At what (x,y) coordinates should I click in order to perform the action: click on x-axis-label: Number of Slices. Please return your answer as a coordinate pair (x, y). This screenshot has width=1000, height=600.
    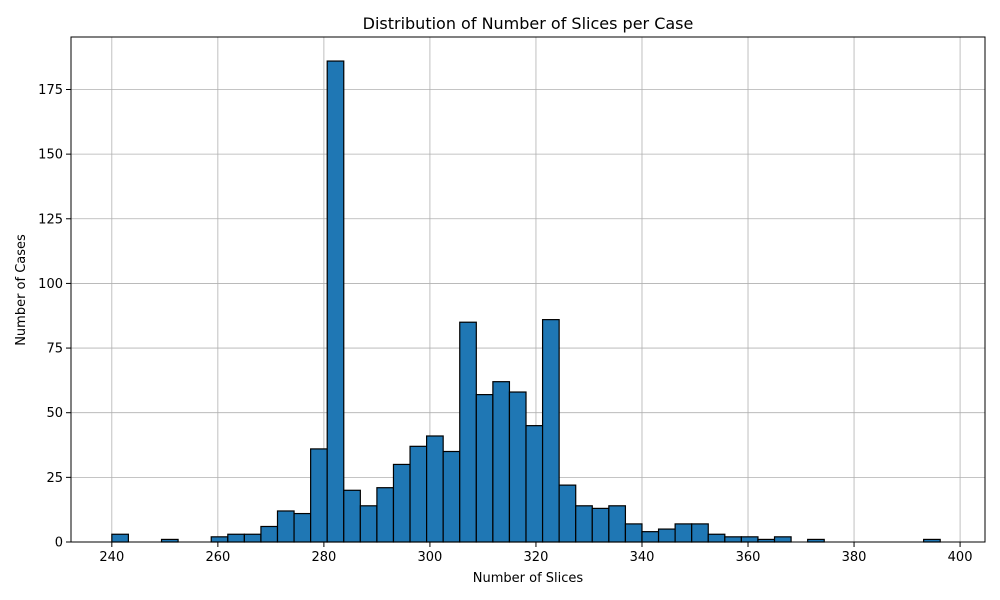
    Looking at the image, I should click on (528, 578).